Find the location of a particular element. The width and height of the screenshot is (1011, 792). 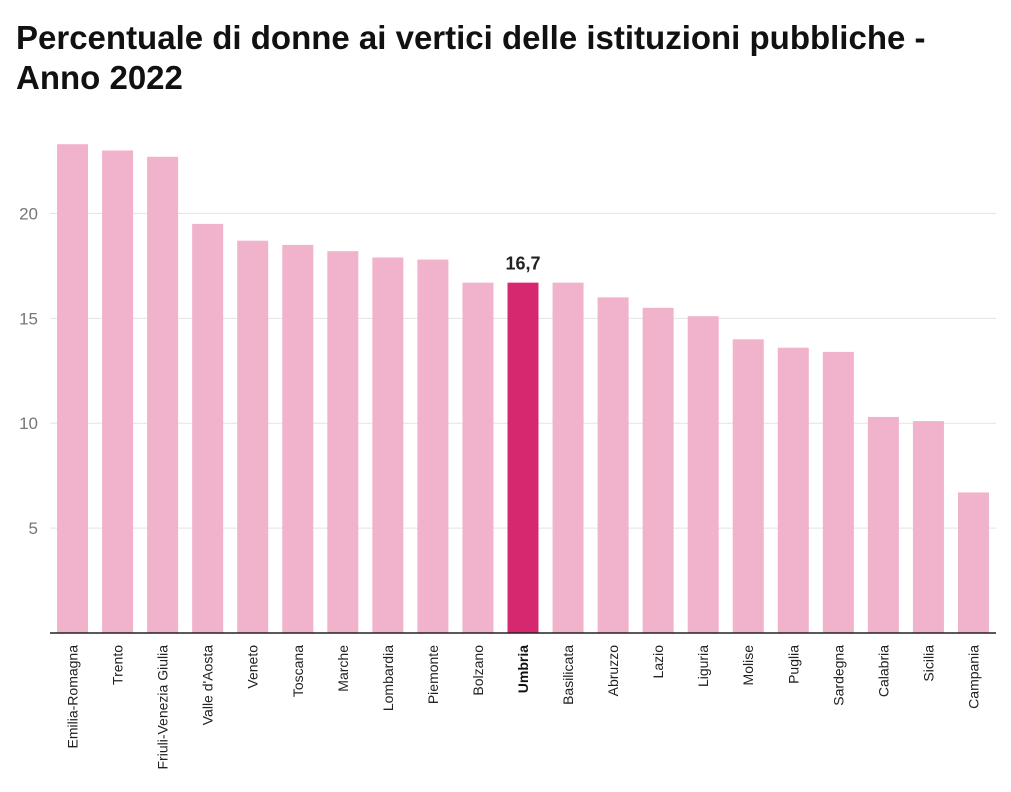

x-tick-label: Abruzzo is located at coordinates (613, 671).